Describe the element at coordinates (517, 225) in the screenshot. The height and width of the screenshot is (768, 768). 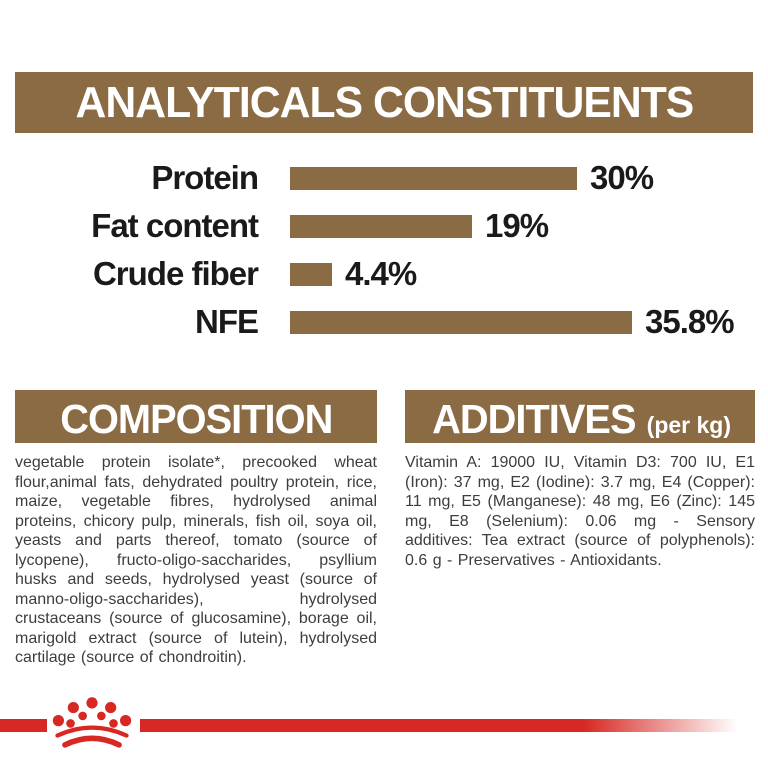
I see `bar-value-label: 19%` at that location.